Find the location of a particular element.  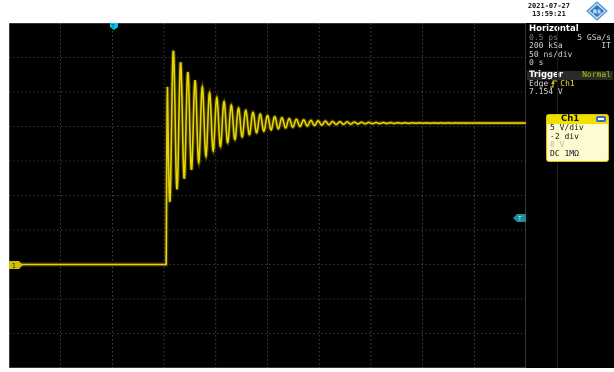

record-length: 200 kSa is located at coordinates (546, 45).